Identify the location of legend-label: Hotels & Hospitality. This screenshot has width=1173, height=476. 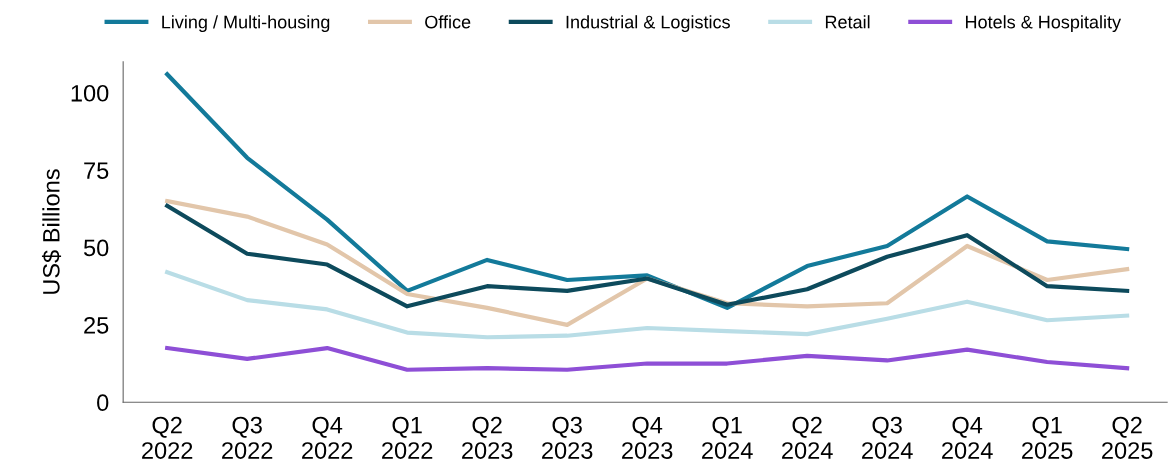
(1043, 24).